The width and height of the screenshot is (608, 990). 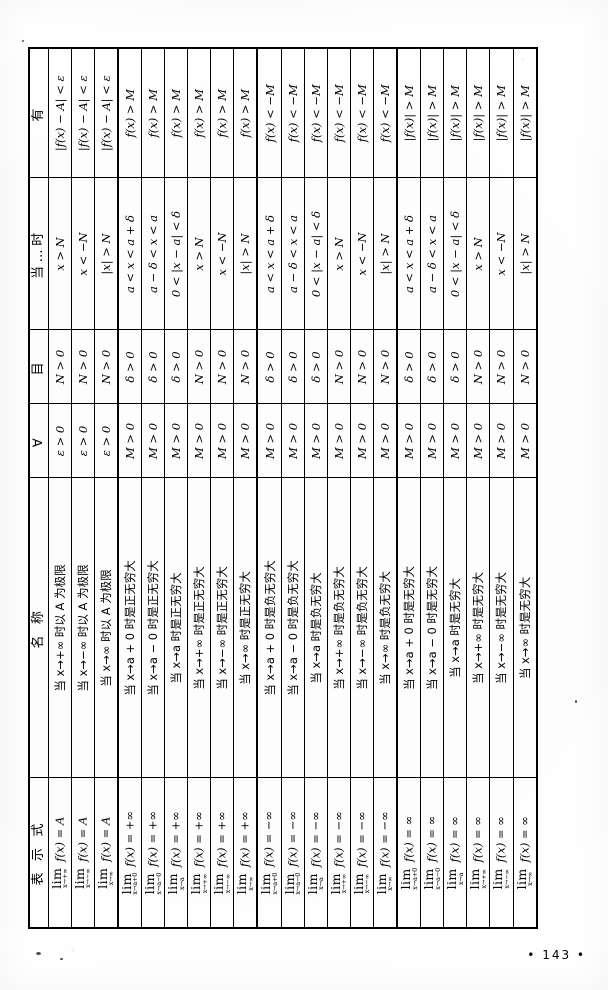 What do you see at coordinates (106, 853) in the screenshot?
I see `cell-expression: lim x→∞ f(x) = A` at bounding box center [106, 853].